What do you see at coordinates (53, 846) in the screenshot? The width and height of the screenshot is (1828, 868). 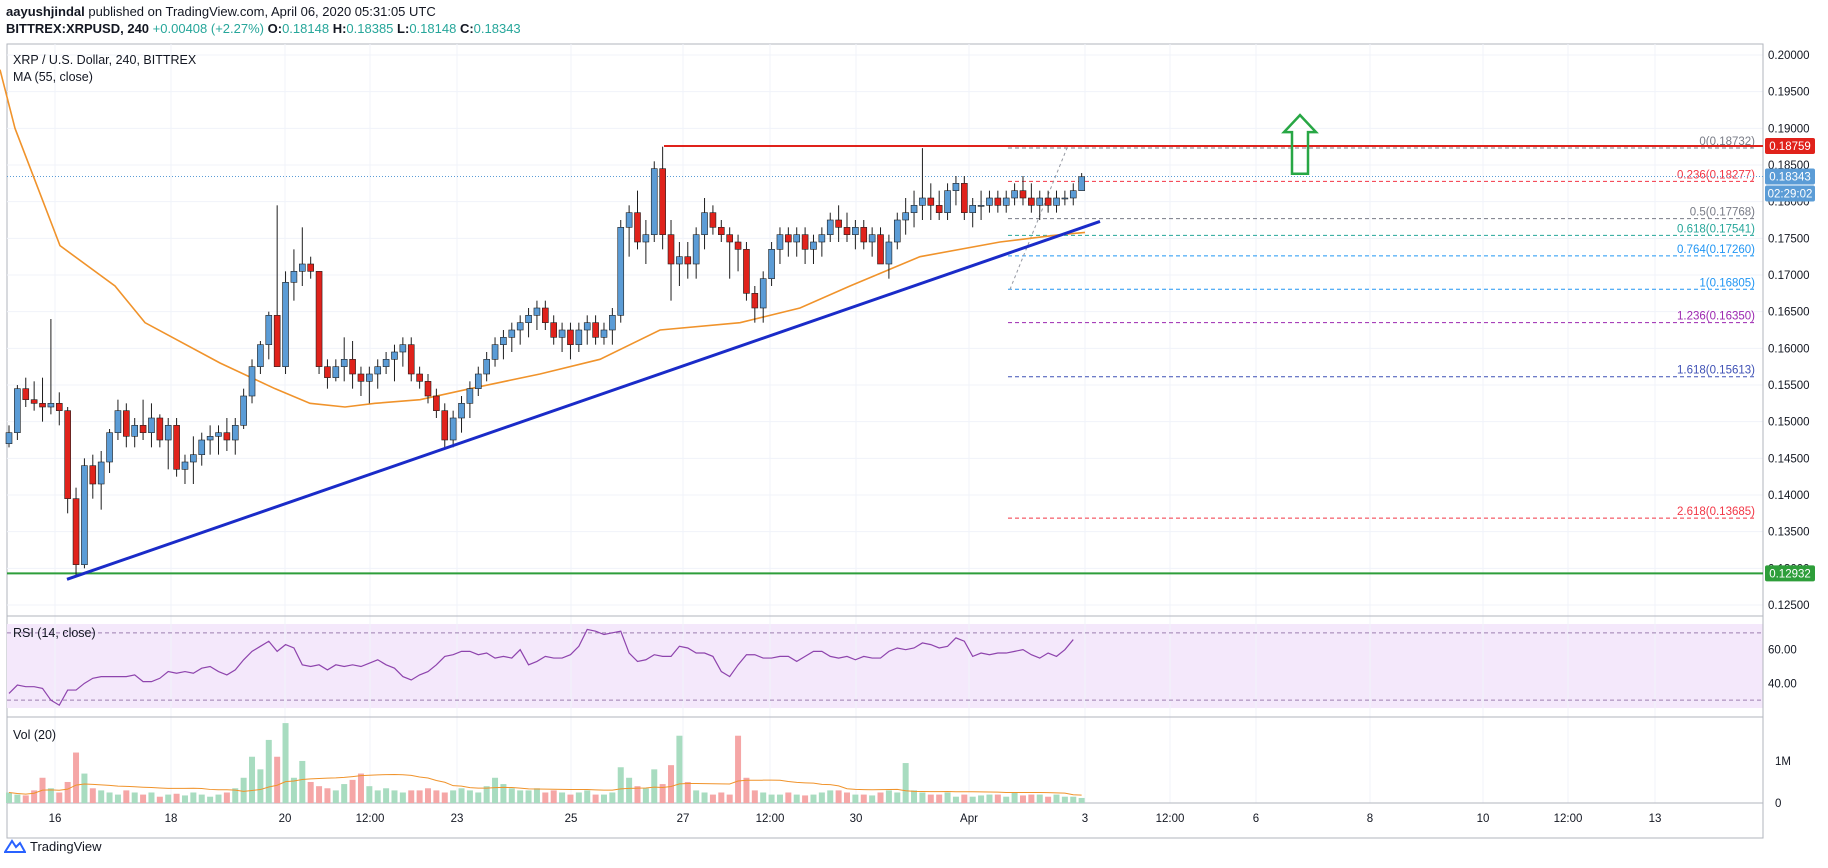 I see `footer-brand: TradingView` at bounding box center [53, 846].